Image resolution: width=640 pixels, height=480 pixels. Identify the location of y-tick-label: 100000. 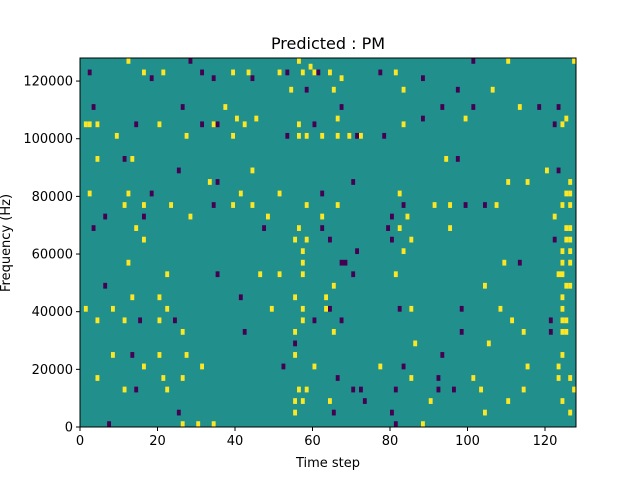
(48, 139).